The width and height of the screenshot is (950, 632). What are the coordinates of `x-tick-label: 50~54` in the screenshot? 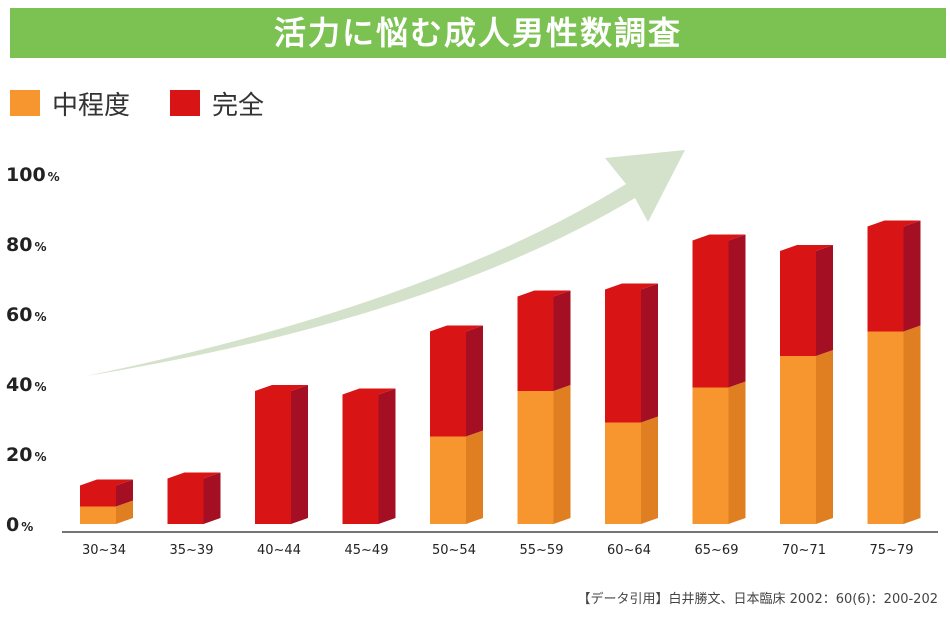 It's located at (454, 550).